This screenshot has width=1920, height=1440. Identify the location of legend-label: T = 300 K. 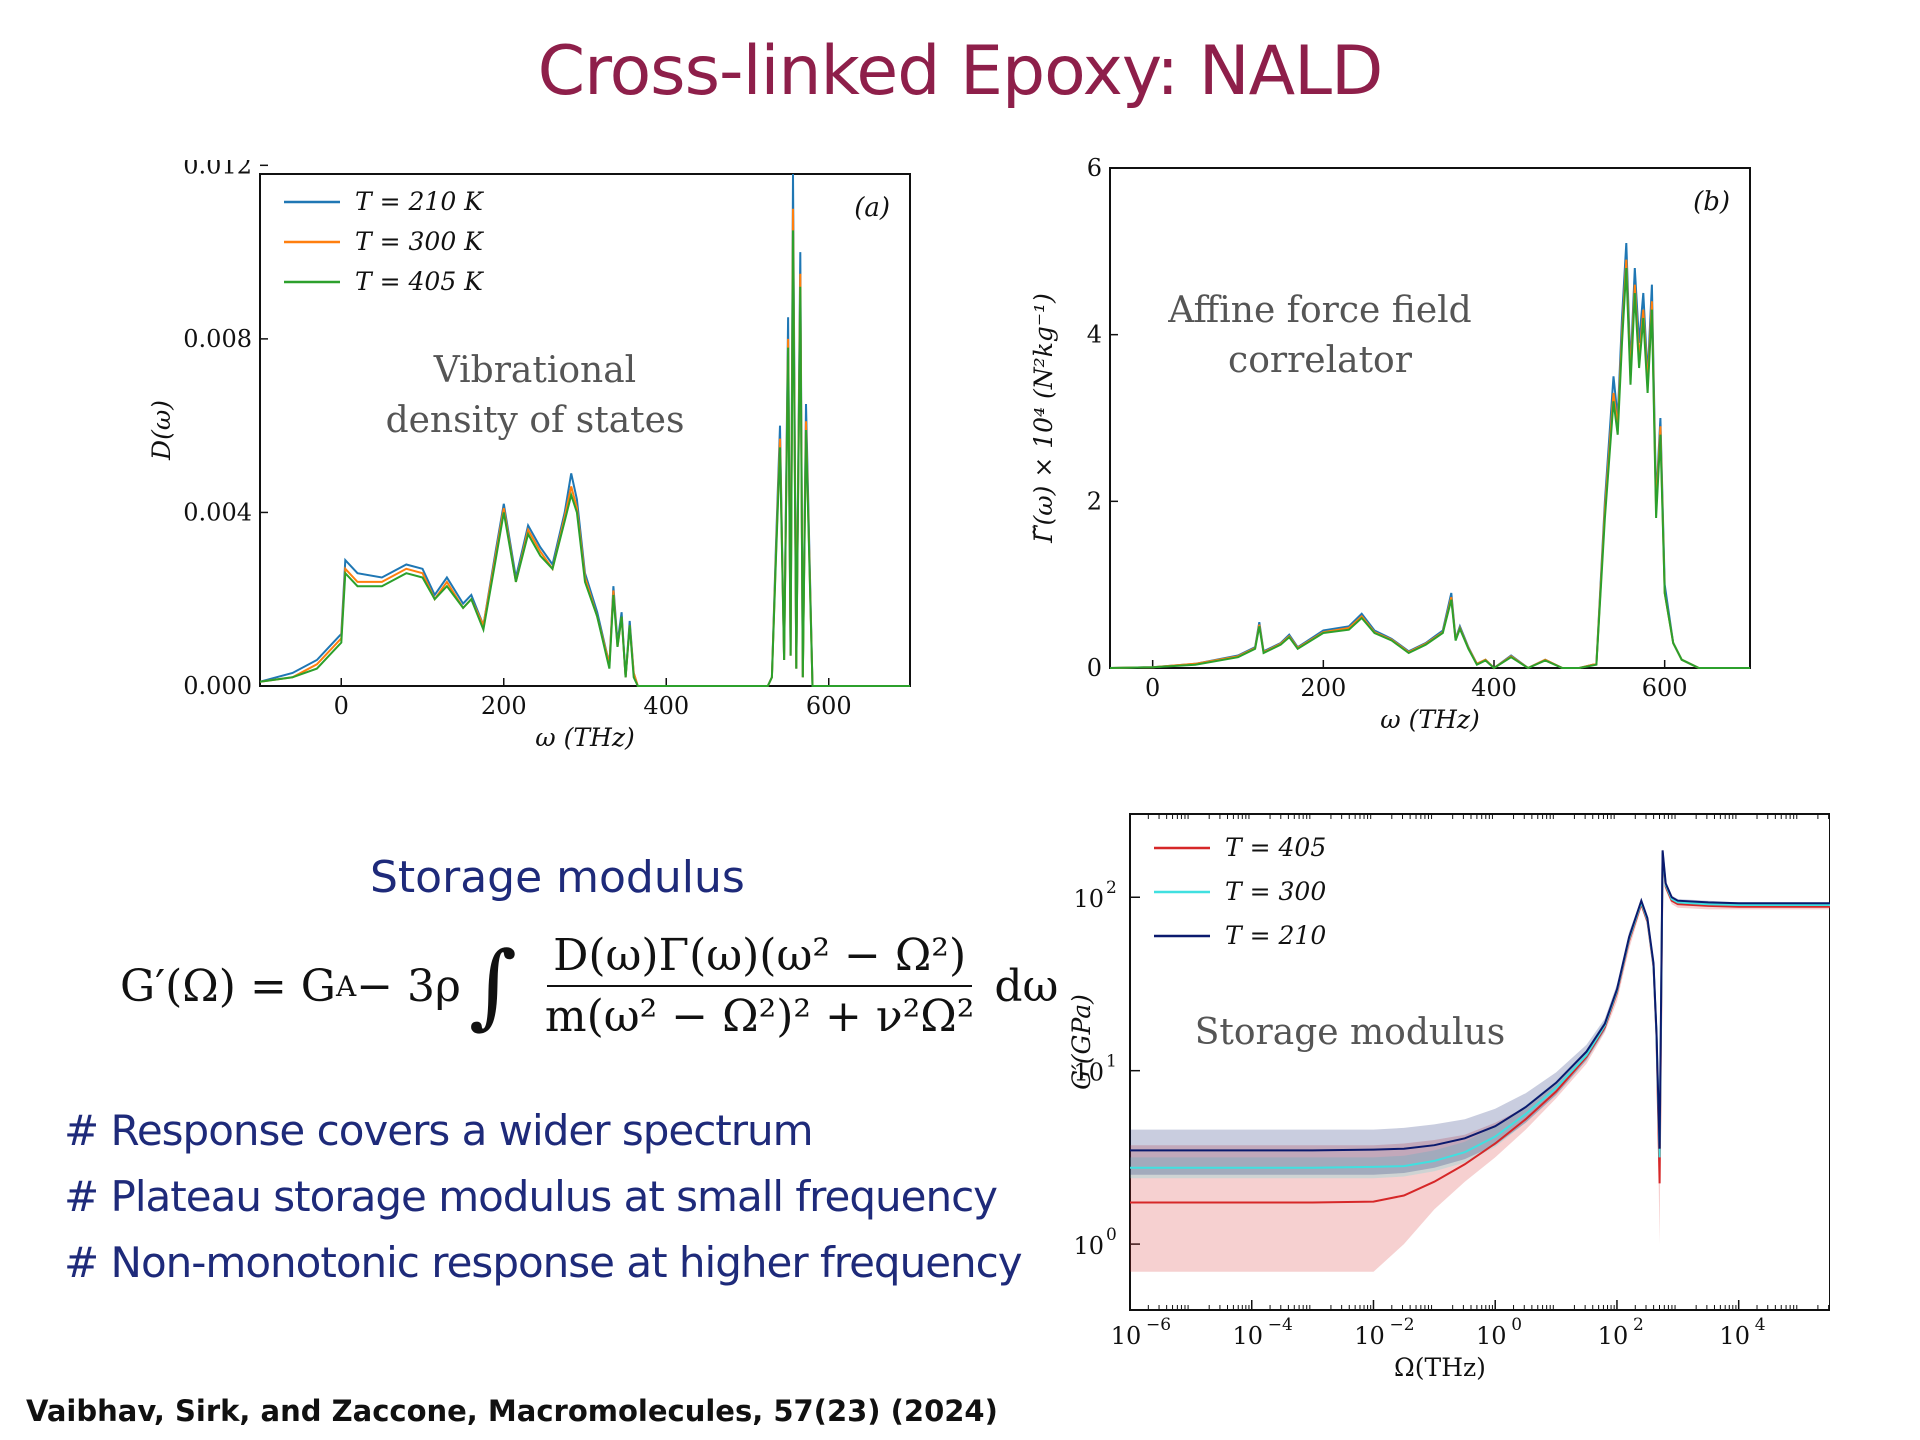
(419, 241).